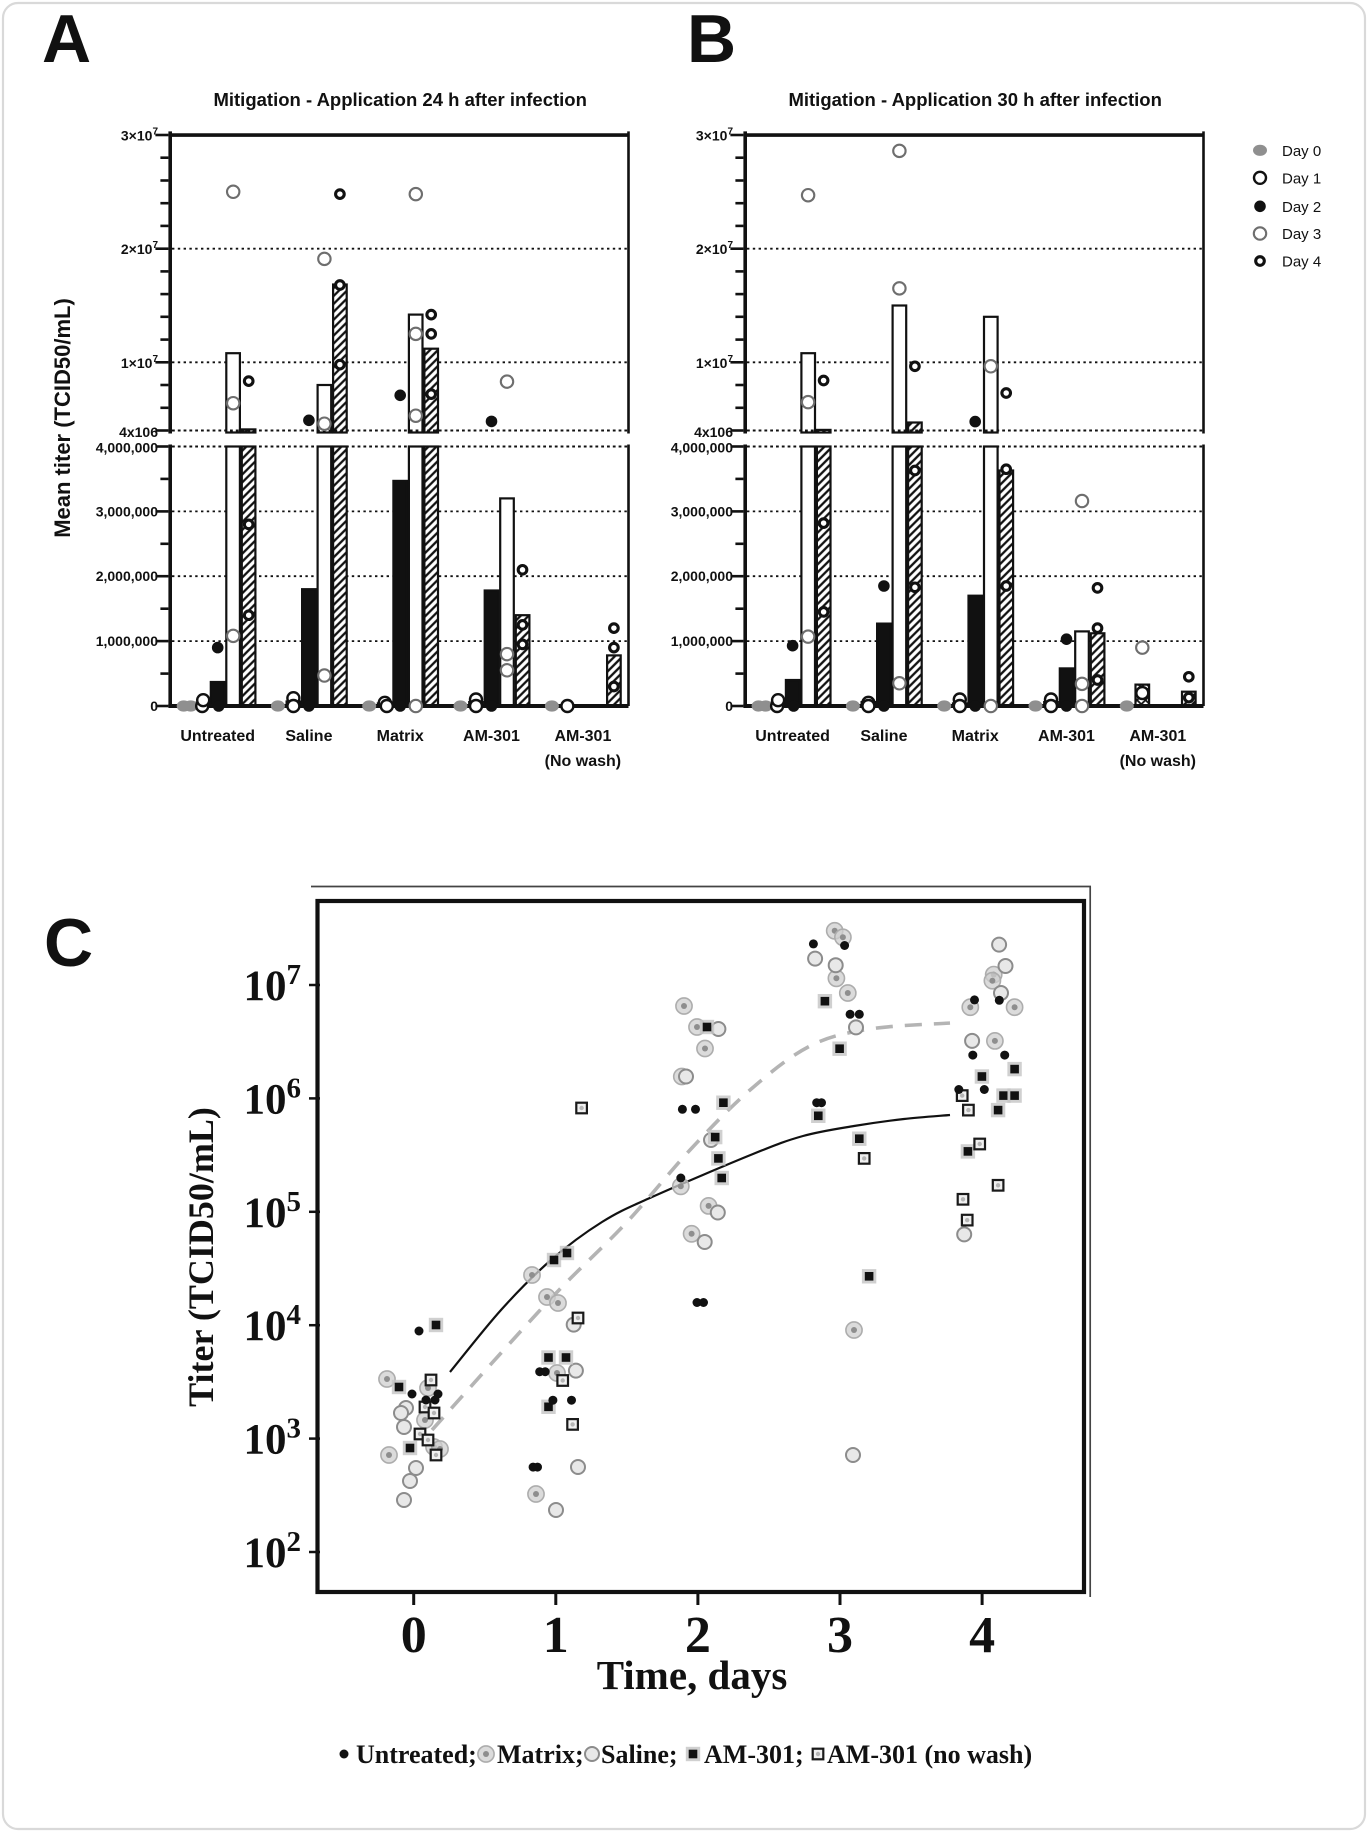  Describe the element at coordinates (711, 39) in the screenshot. I see `svg-text: B` at that location.